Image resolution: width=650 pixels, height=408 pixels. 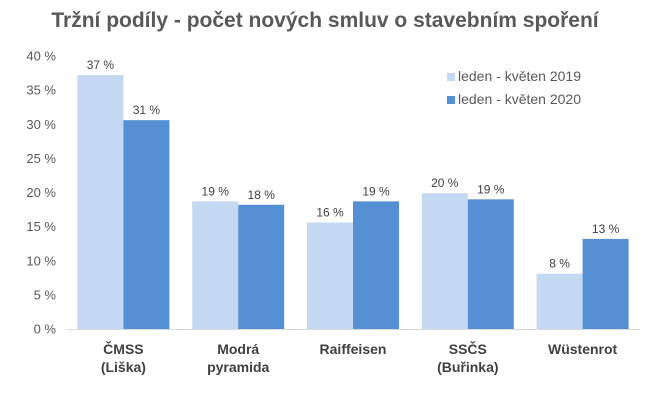 I want to click on data-label: 13 %, so click(x=606, y=229).